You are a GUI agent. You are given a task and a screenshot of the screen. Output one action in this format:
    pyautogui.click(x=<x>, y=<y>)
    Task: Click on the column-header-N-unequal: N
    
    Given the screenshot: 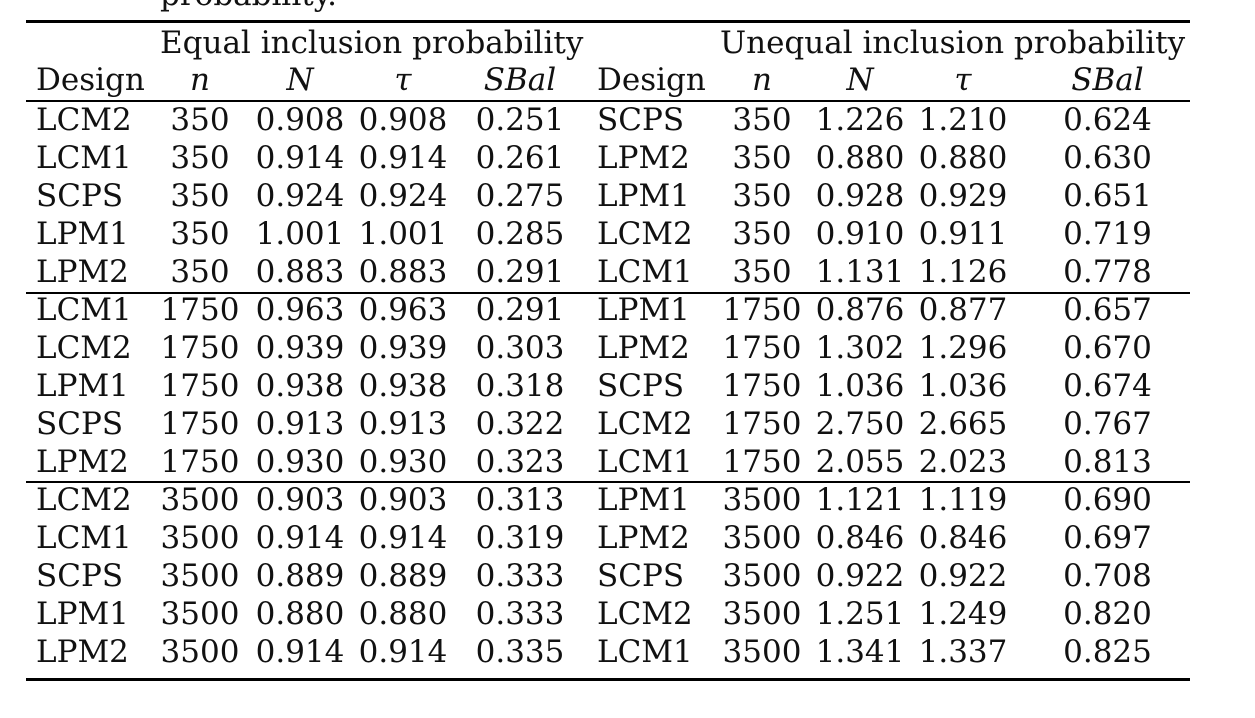 What is the action you would take?
    pyautogui.click(x=860, y=80)
    